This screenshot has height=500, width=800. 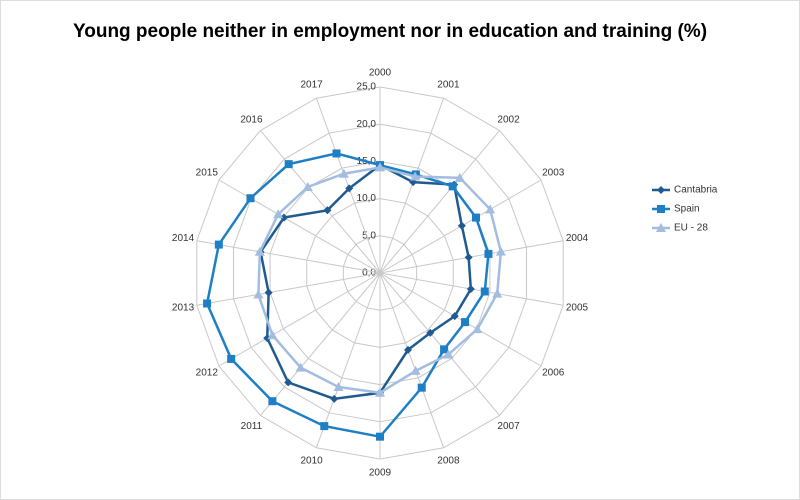 What do you see at coordinates (696, 190) in the screenshot?
I see `legend-label: Cantabria` at bounding box center [696, 190].